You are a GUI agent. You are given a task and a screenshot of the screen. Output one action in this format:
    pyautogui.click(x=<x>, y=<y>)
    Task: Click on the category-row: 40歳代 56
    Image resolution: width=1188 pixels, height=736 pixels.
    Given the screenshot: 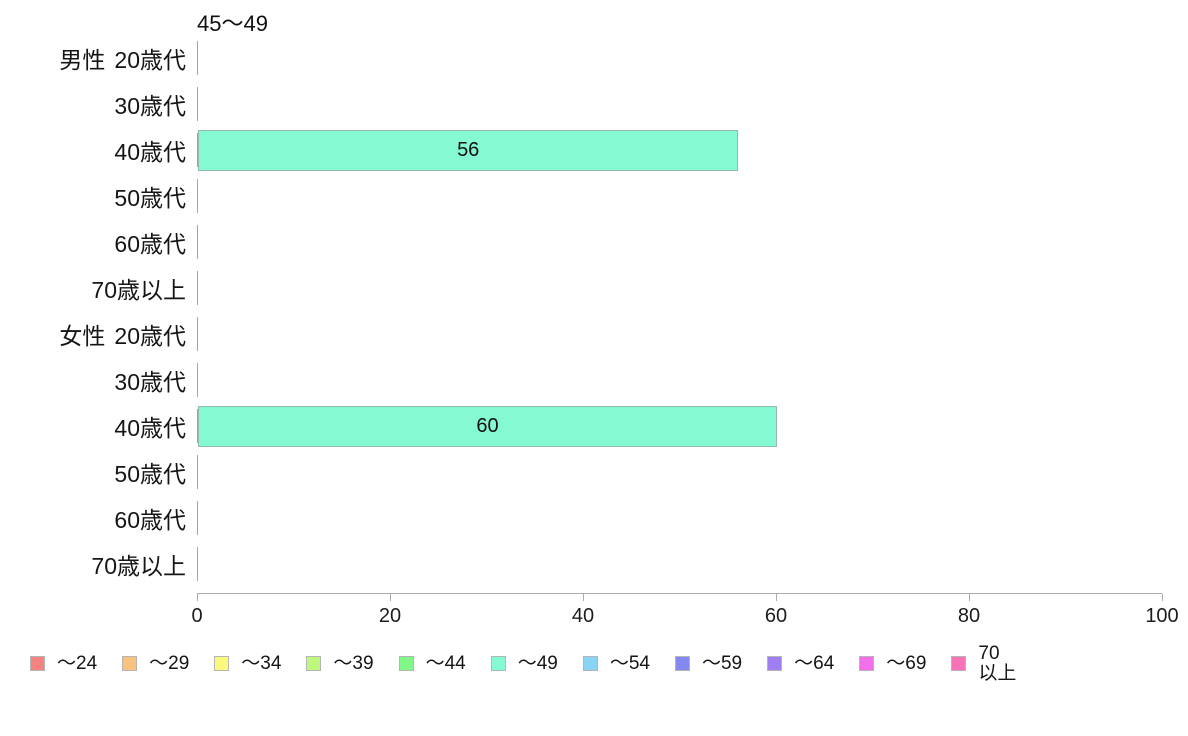 What is the action you would take?
    pyautogui.click(x=594, y=150)
    